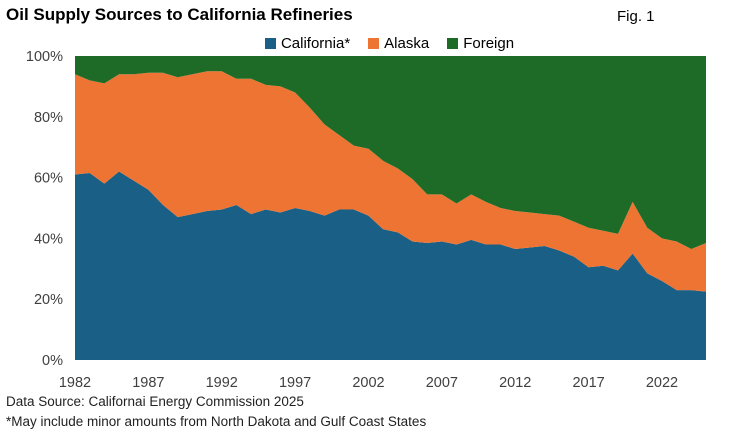 This screenshot has height=441, width=739. Describe the element at coordinates (148, 383) in the screenshot. I see `x-tick-label: 1987` at that location.